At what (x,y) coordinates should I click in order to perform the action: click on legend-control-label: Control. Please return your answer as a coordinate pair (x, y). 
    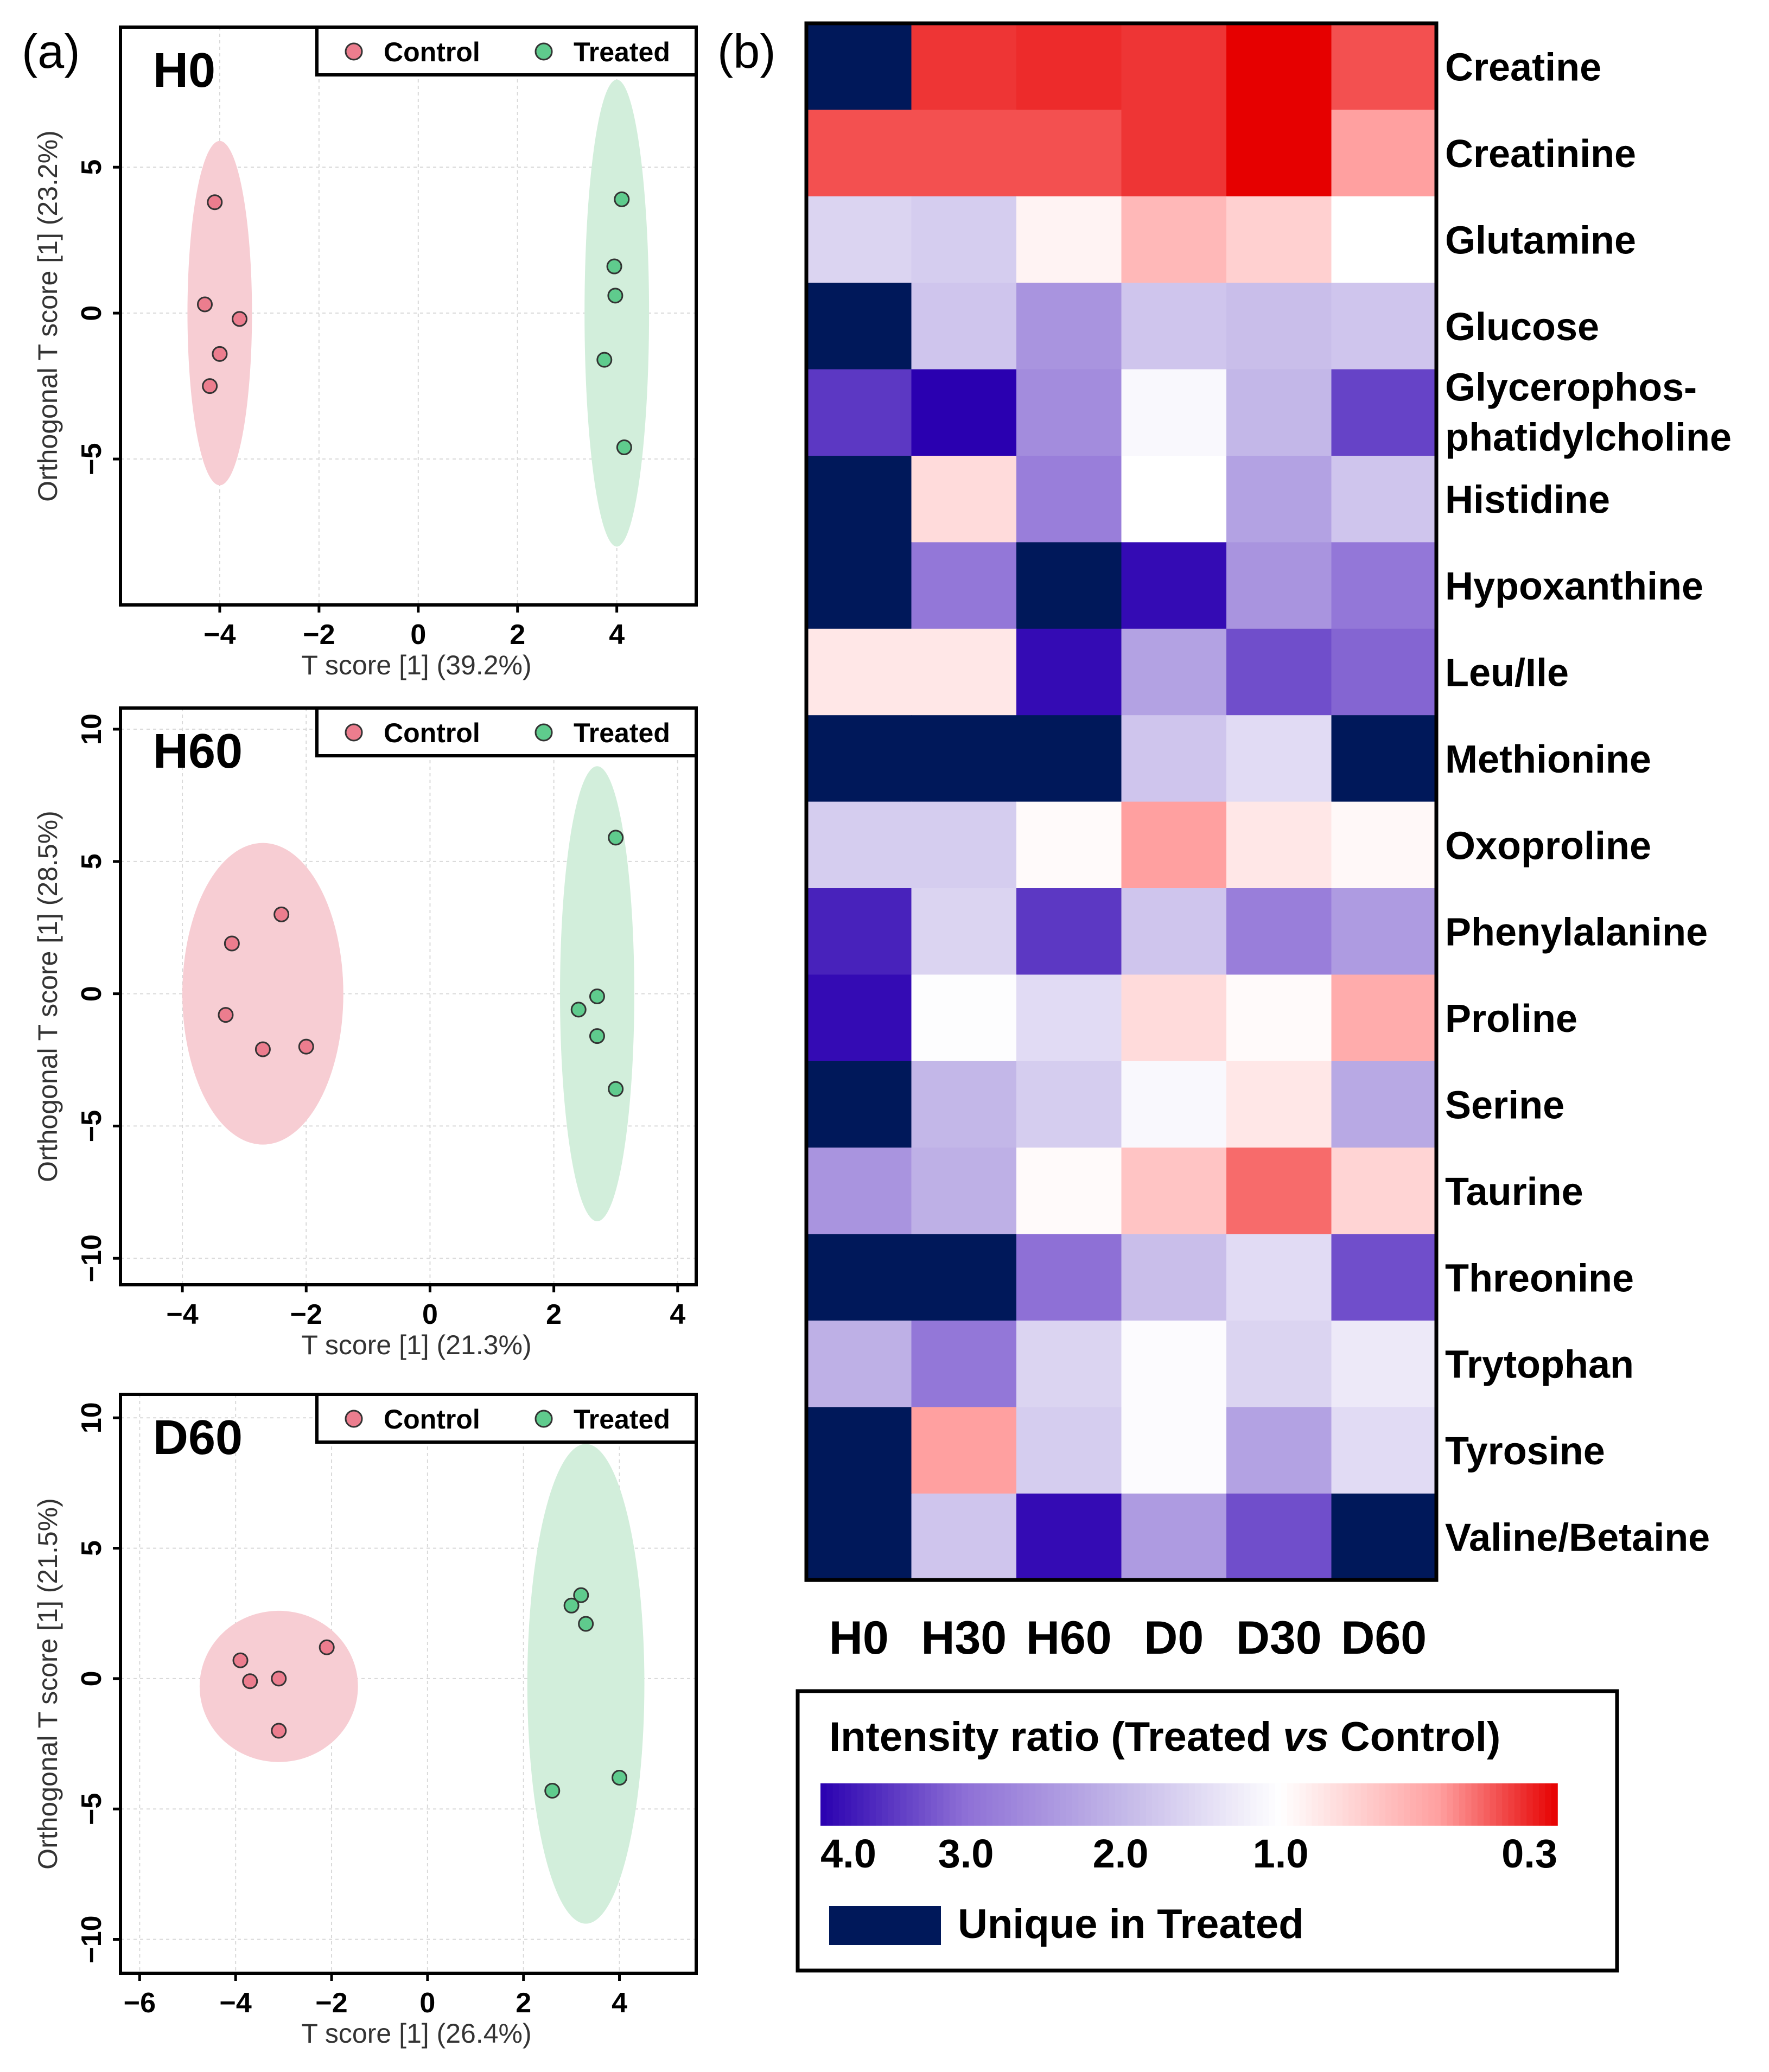
    Looking at the image, I should click on (432, 733).